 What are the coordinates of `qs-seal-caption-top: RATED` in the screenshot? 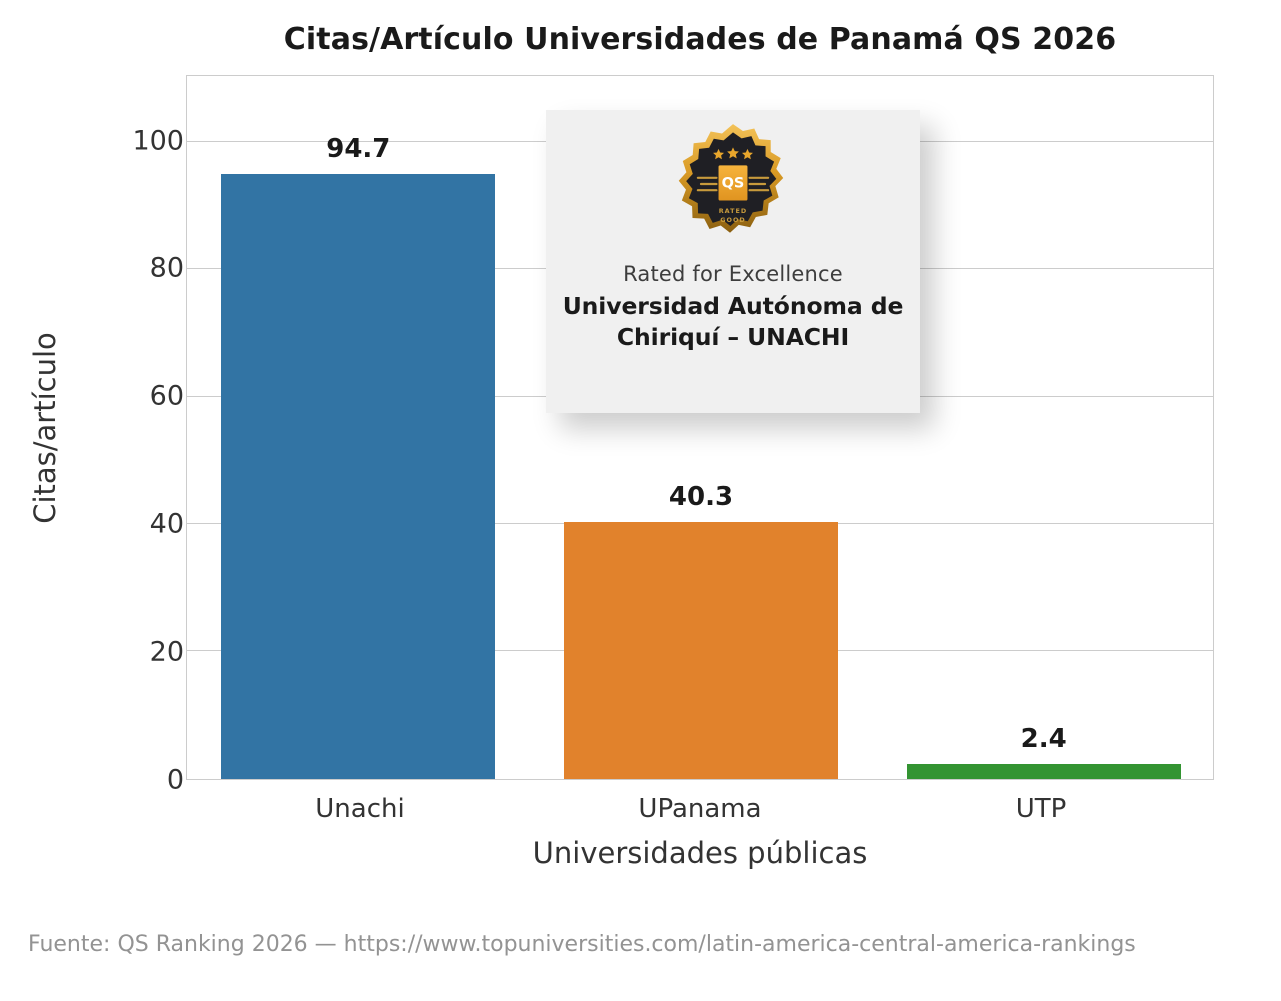 It's located at (733, 211).